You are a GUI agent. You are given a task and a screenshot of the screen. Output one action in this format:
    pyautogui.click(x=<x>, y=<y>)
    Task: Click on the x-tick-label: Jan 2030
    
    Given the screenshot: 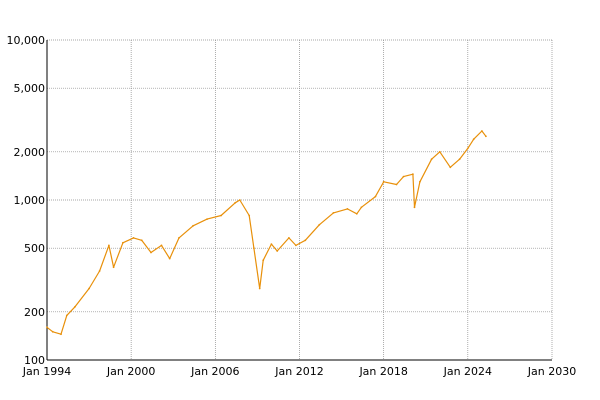 What is the action you would take?
    pyautogui.click(x=551, y=371)
    